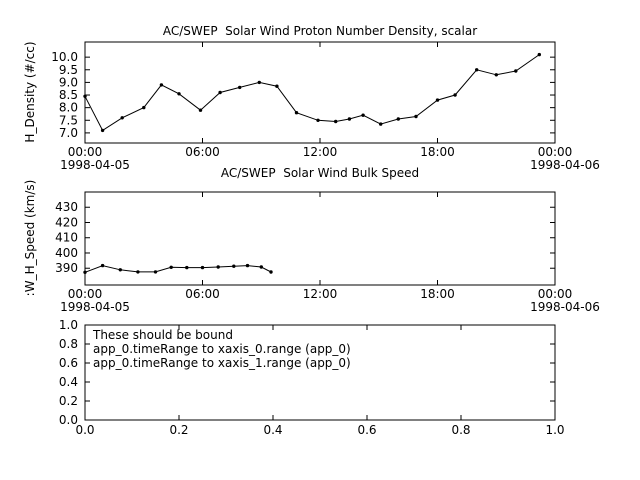 The image size is (640, 480). Describe the element at coordinates (30, 238) in the screenshot. I see `chart2-y-axis-label: :W_H_Speed (km/s)` at that location.